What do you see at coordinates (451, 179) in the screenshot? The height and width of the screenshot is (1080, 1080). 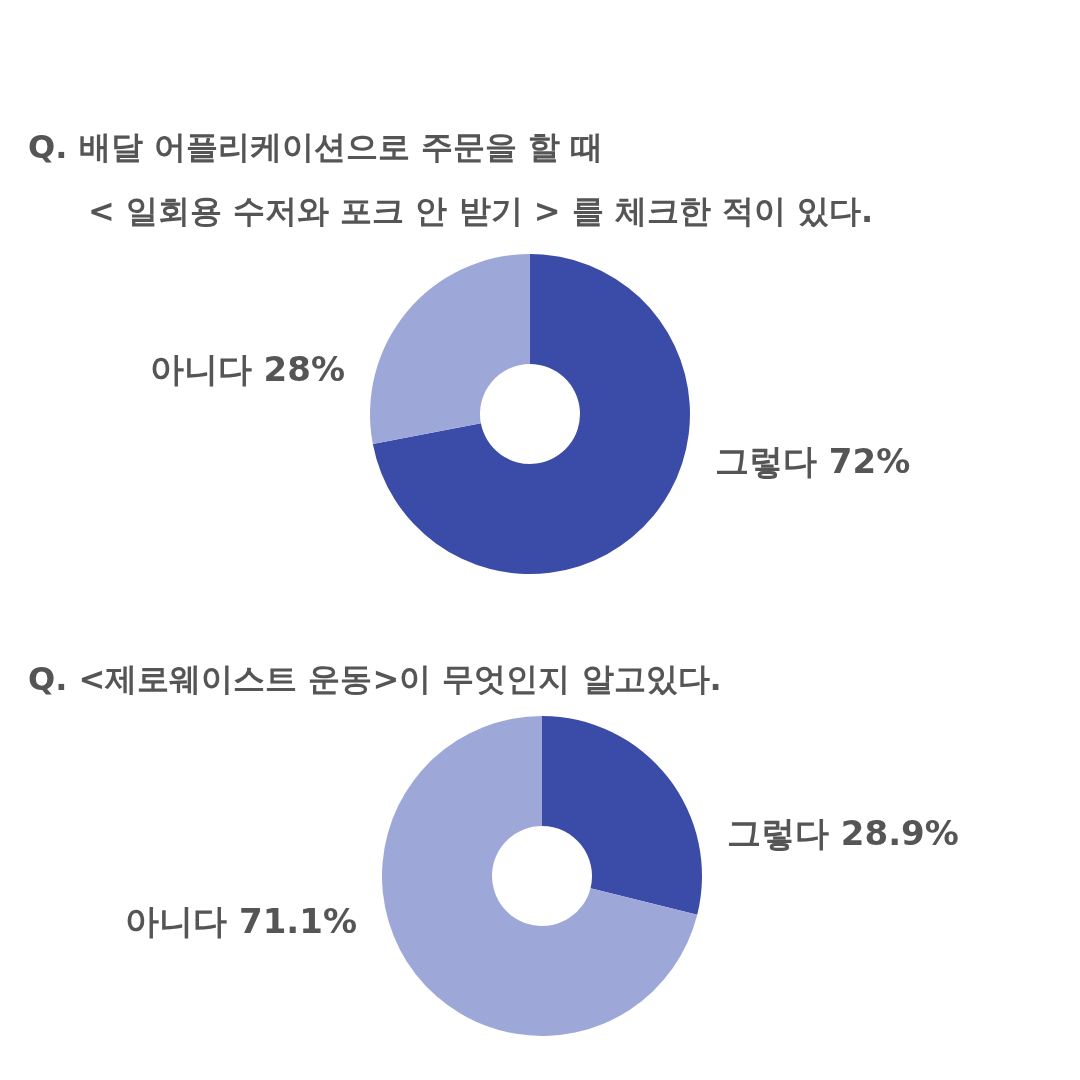 I see `chart-title: Q. 배달 어플리케이션으로 주문을 할 때 < 일회용 수저와 포크 안 받기 > 를 체크한 적이 있다.` at bounding box center [451, 179].